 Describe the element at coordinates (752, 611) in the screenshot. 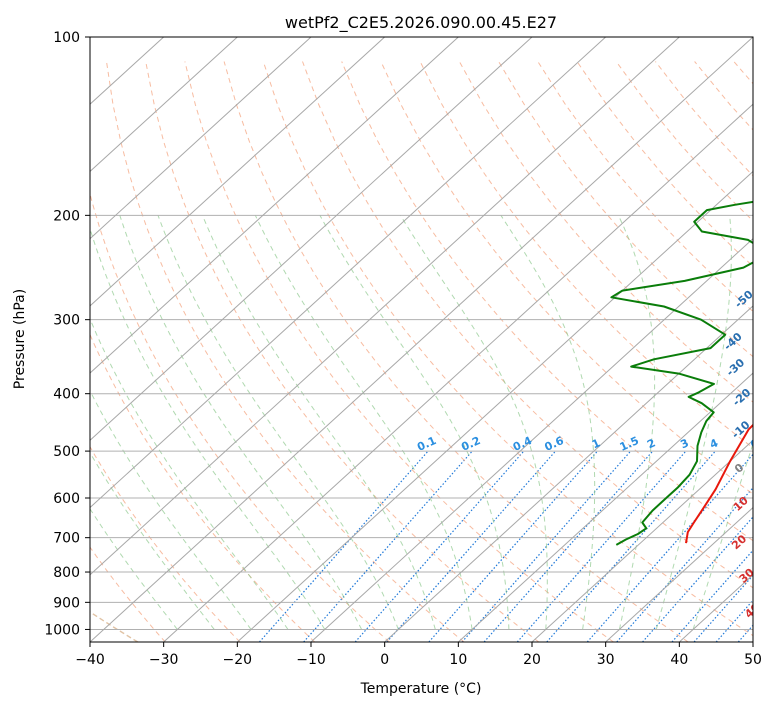

I see `isotherm-label: 40` at that location.